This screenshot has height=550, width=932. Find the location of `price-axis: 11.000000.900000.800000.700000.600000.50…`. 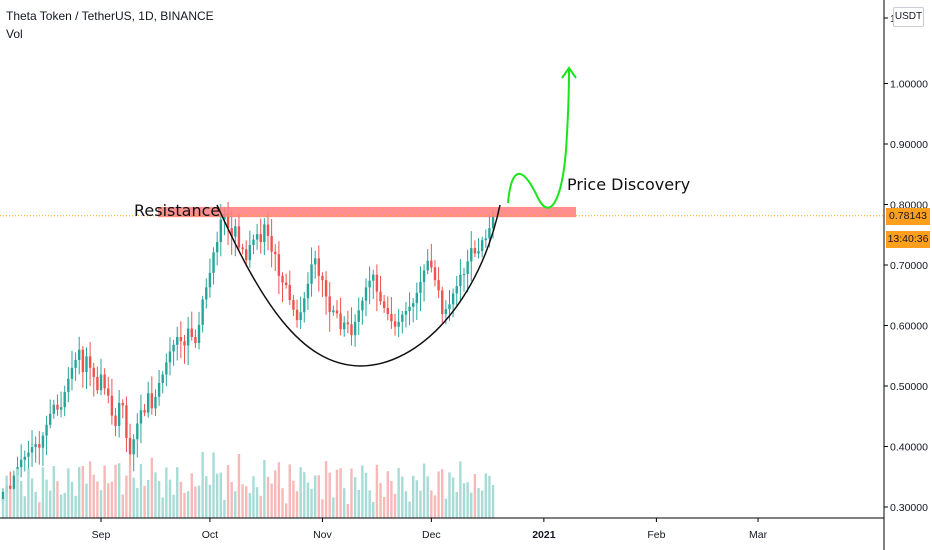

price-axis: 11.000000.900000.800000.700000.600000.50… is located at coordinates (906, 263).